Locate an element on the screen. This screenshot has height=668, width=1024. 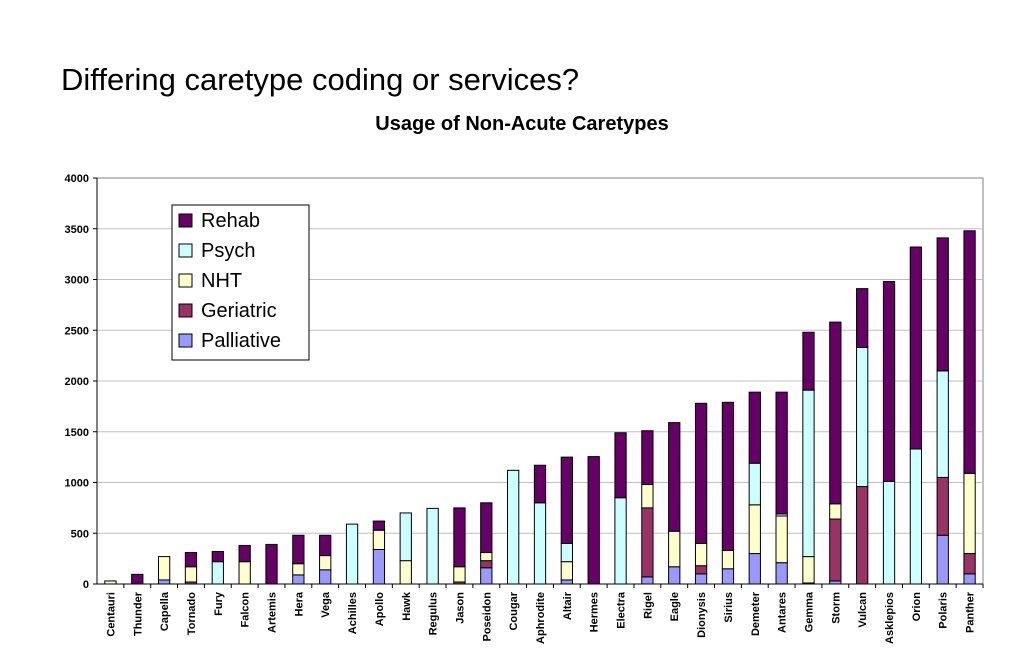
bar-palliative-antares is located at coordinates (781, 573).